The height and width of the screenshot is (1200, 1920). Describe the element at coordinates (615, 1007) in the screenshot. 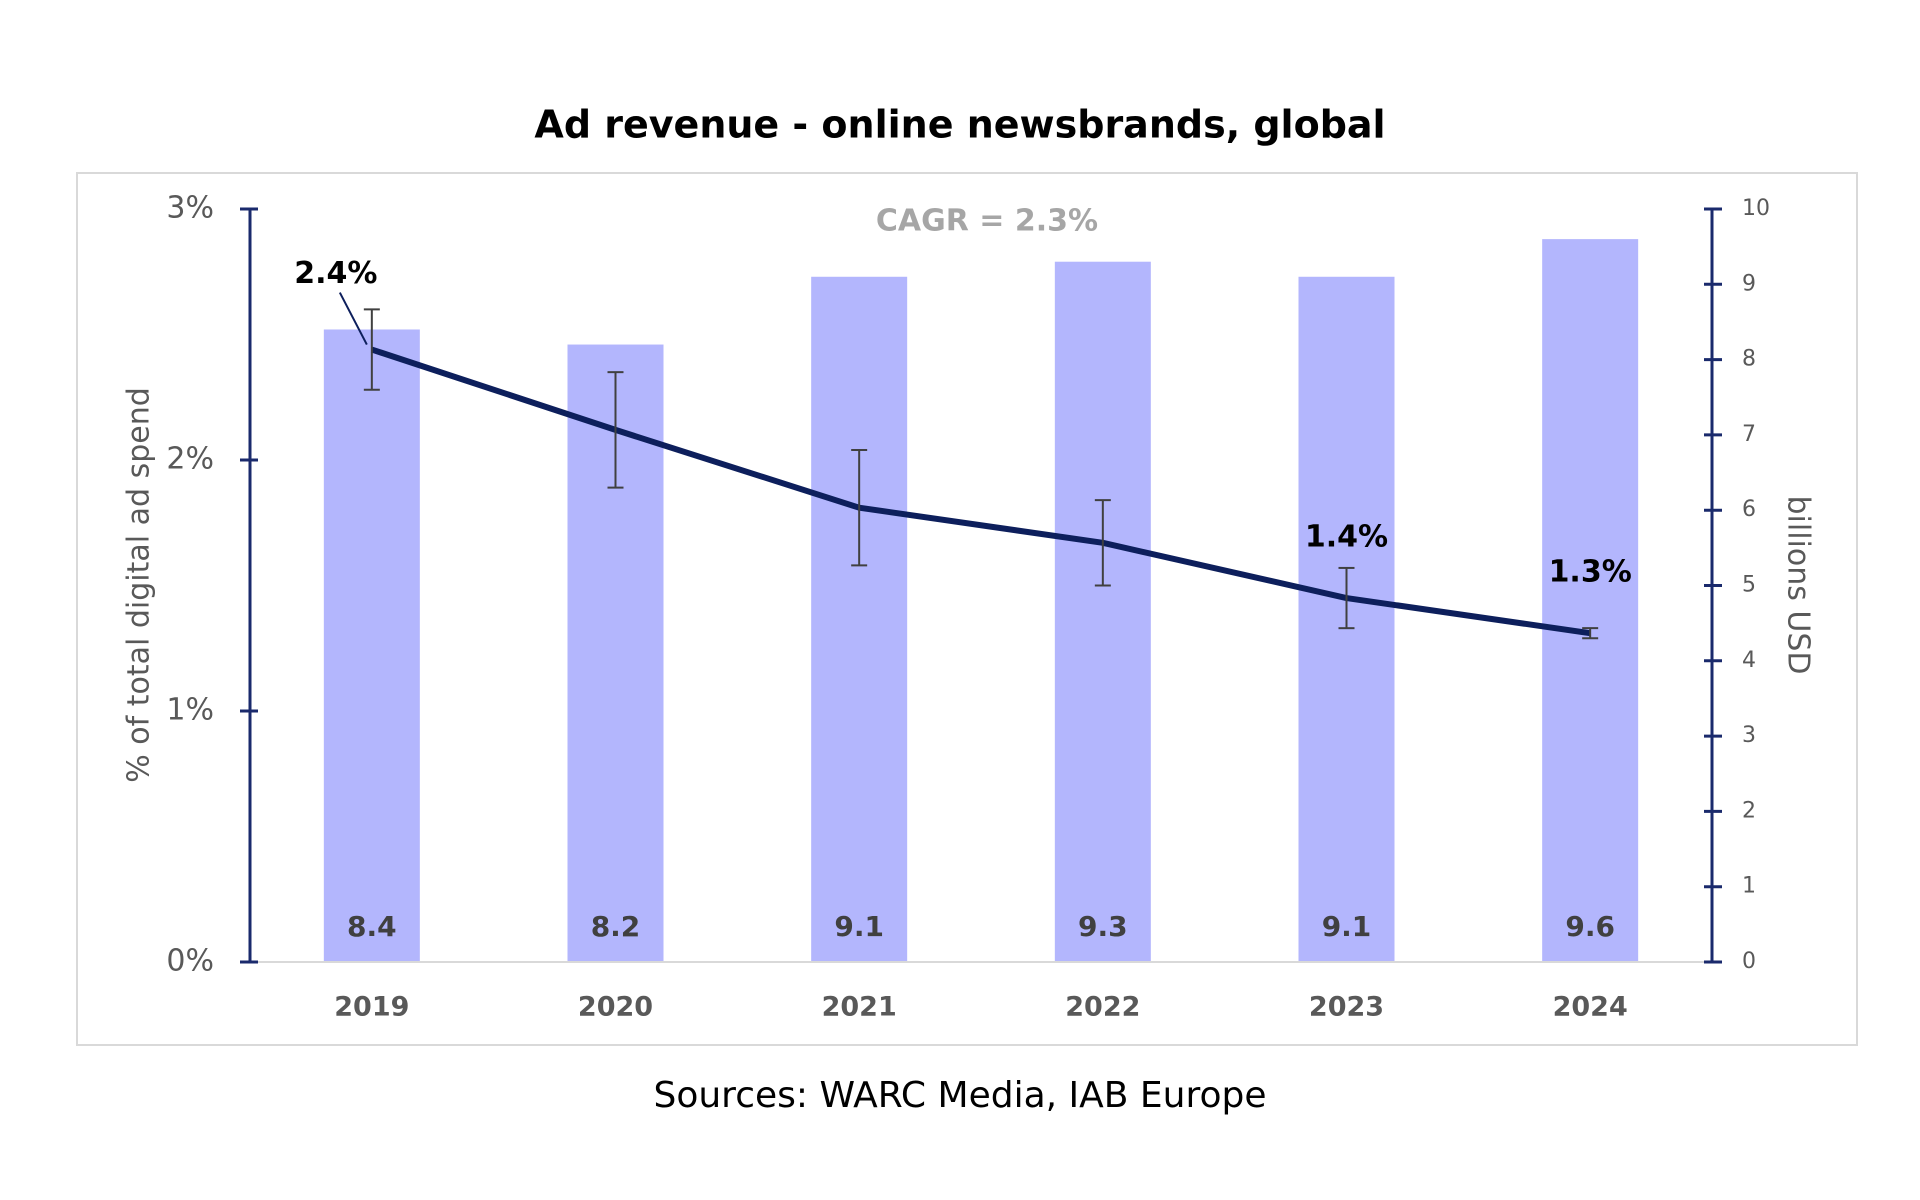

I see `x-tick-label: 2020` at that location.